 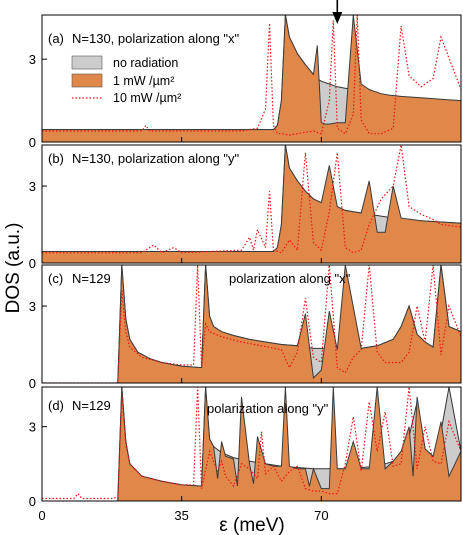 What do you see at coordinates (32, 427) in the screenshot?
I see `panel-3-y-tick-label-3: 3` at bounding box center [32, 427].